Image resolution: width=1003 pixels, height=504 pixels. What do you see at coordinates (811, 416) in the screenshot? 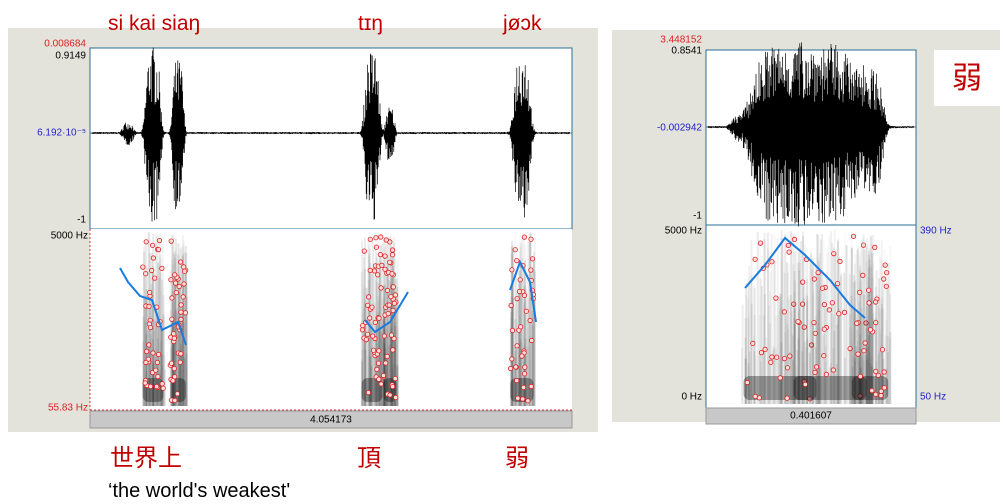
I see `right-duration-bar` at bounding box center [811, 416].